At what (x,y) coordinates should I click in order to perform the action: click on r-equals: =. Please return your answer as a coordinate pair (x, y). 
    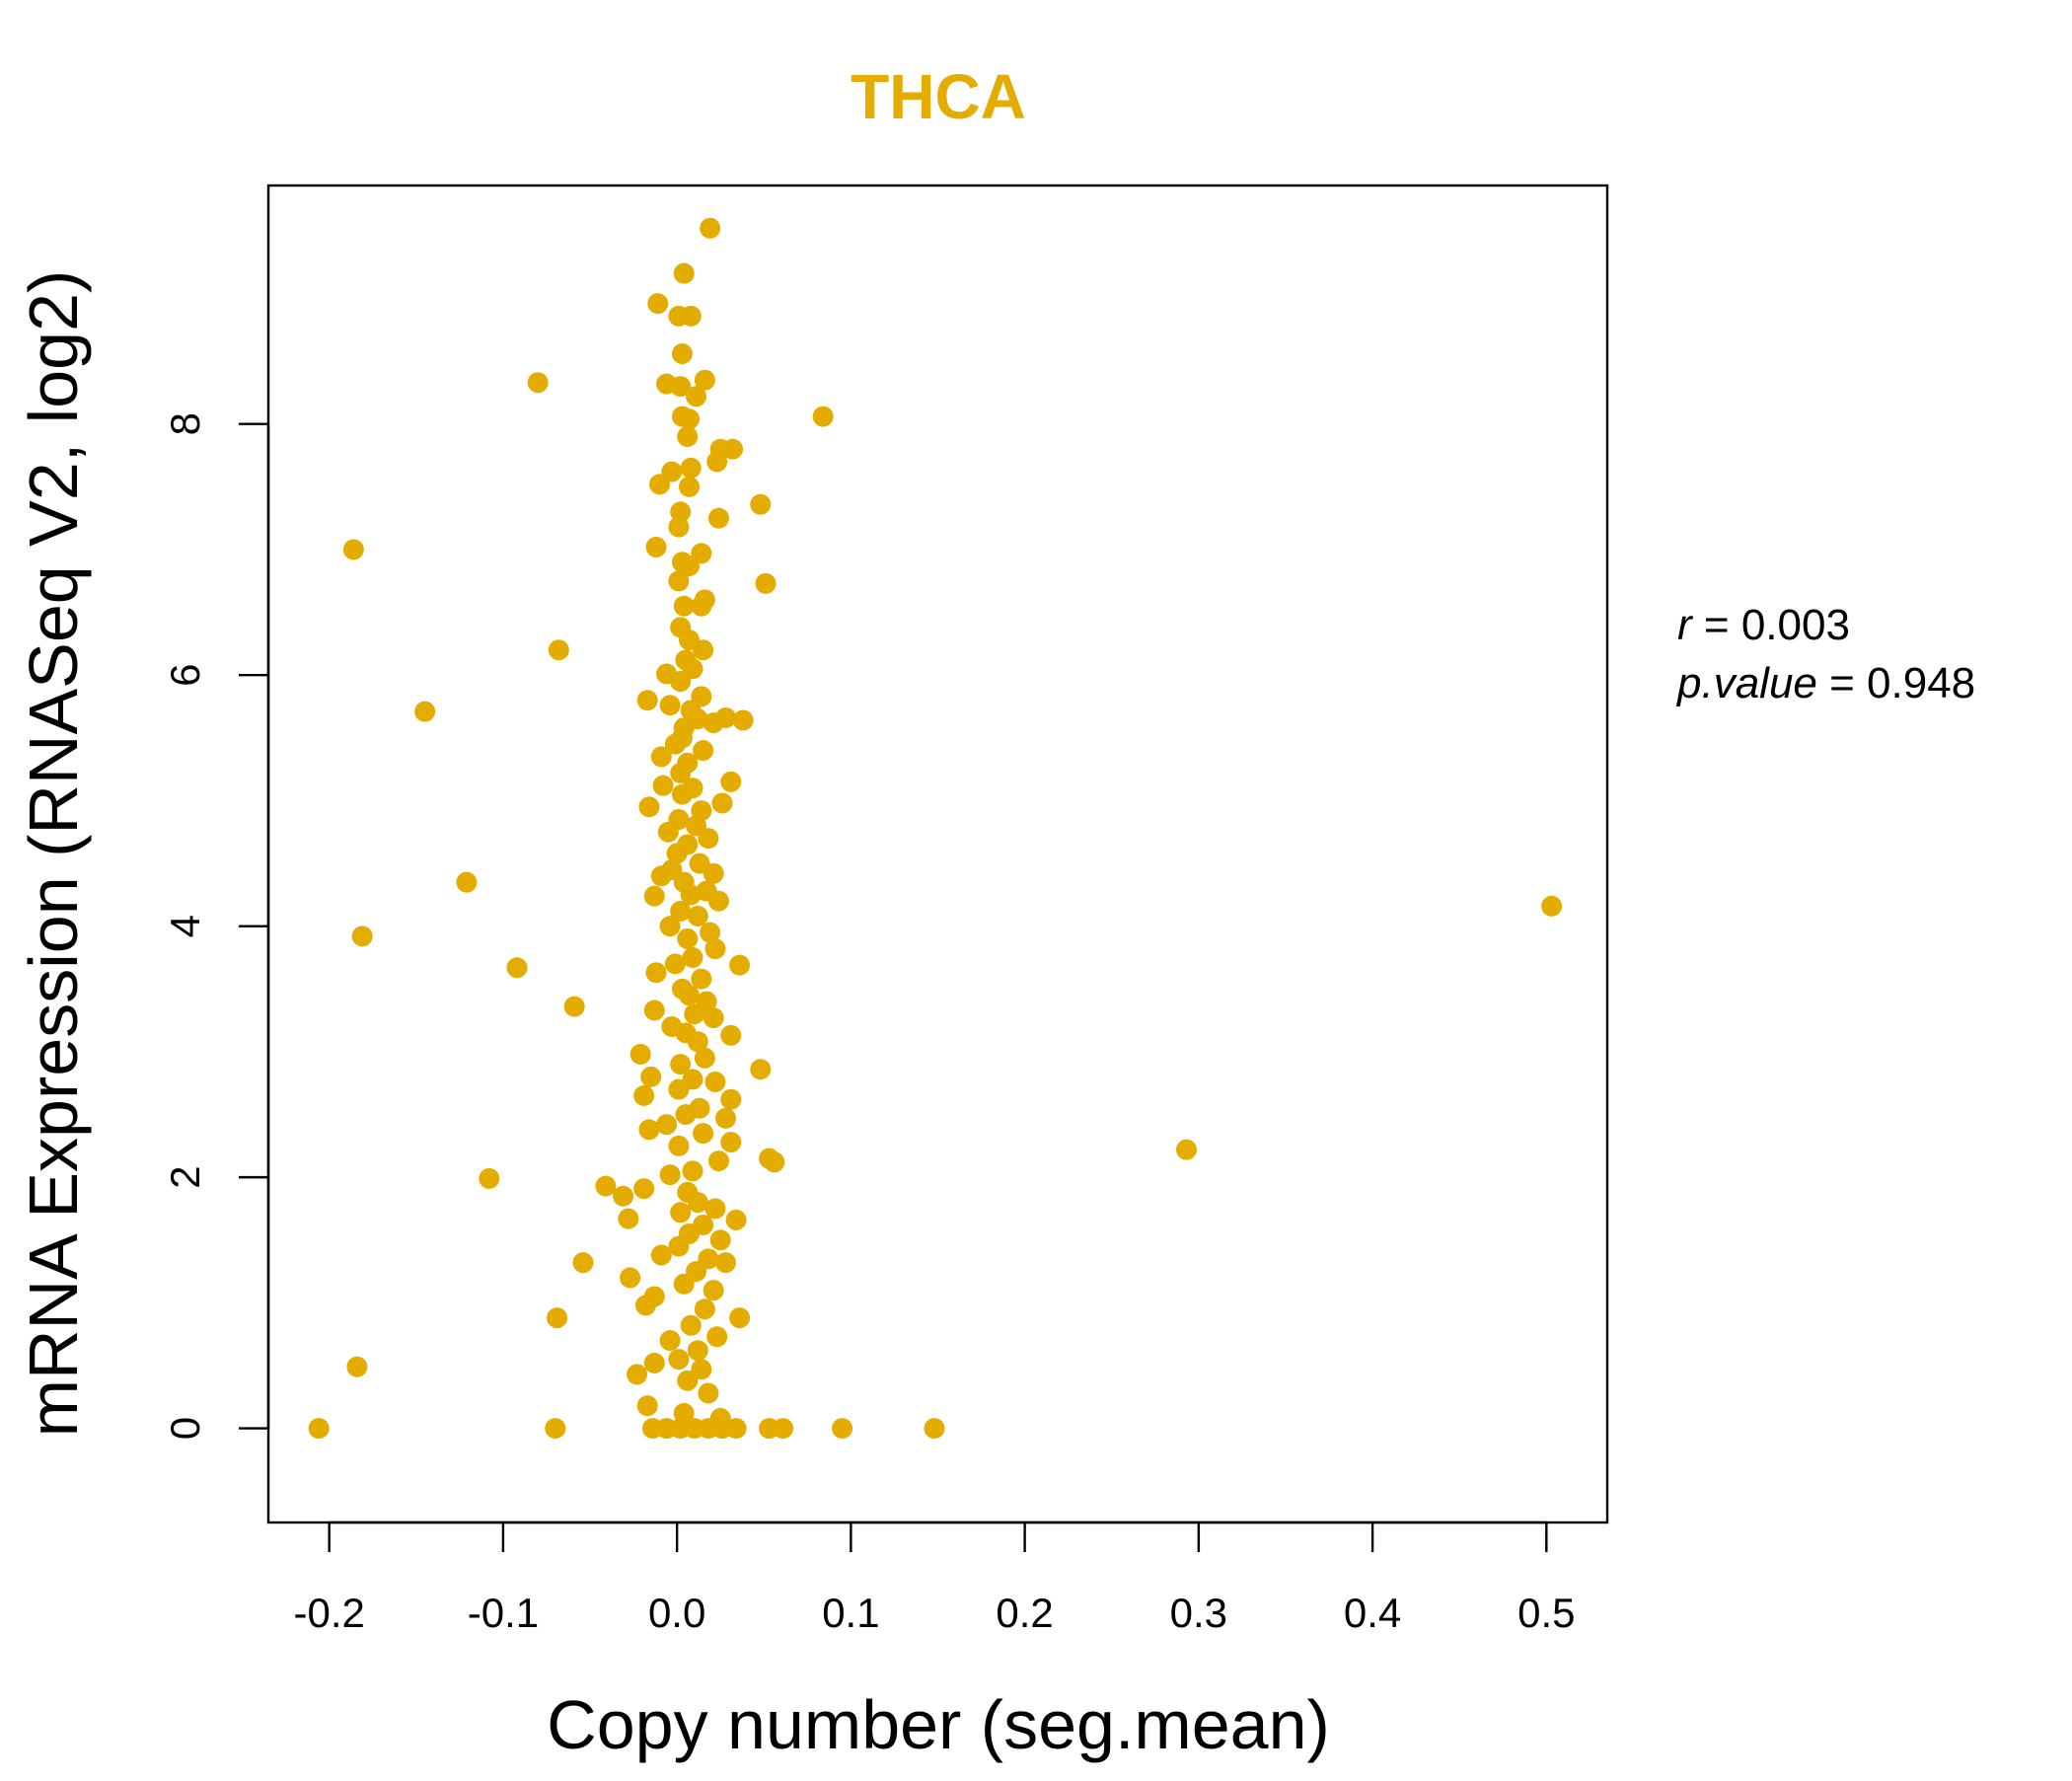
    Looking at the image, I should click on (1722, 625).